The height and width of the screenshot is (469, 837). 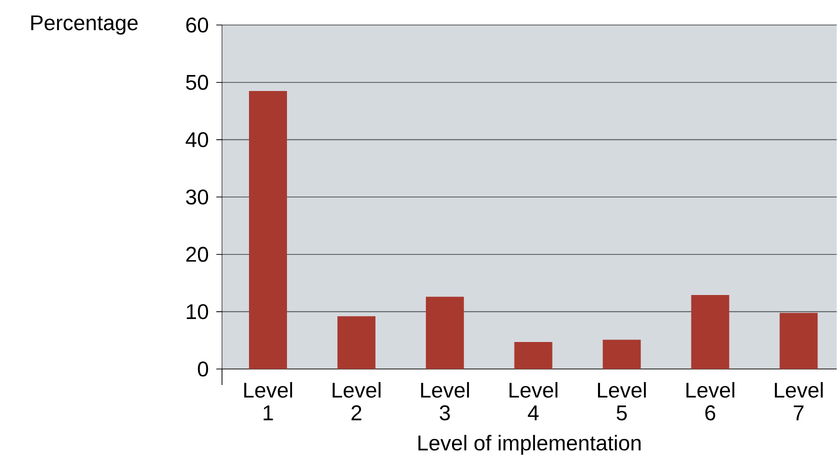 What do you see at coordinates (534, 401) in the screenshot?
I see `x-tick-label: Level 4` at bounding box center [534, 401].